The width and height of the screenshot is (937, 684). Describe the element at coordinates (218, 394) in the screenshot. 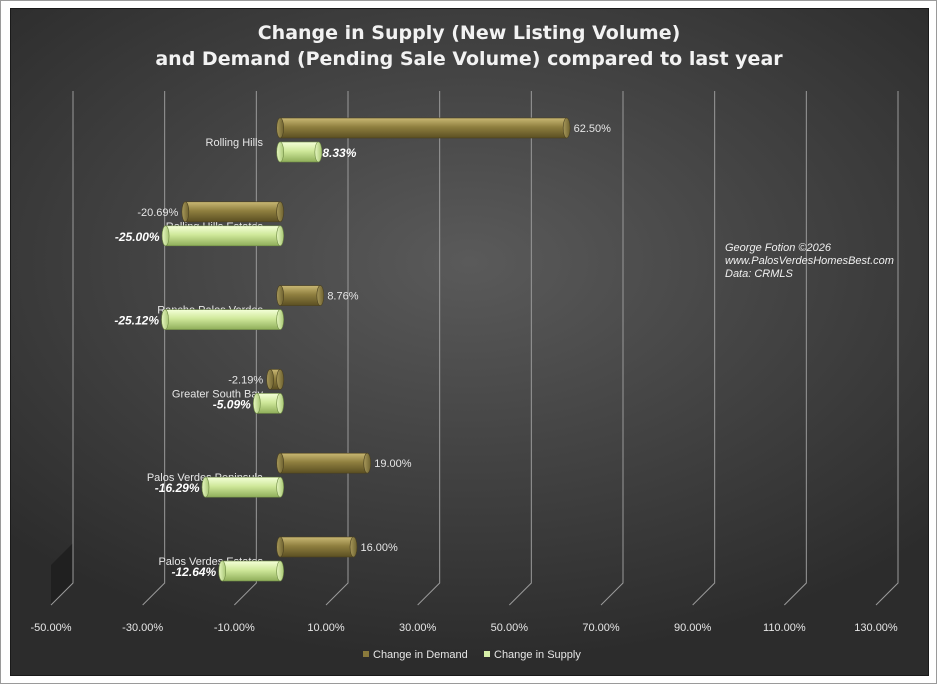

I see `category-label: Greater South Bay` at that location.